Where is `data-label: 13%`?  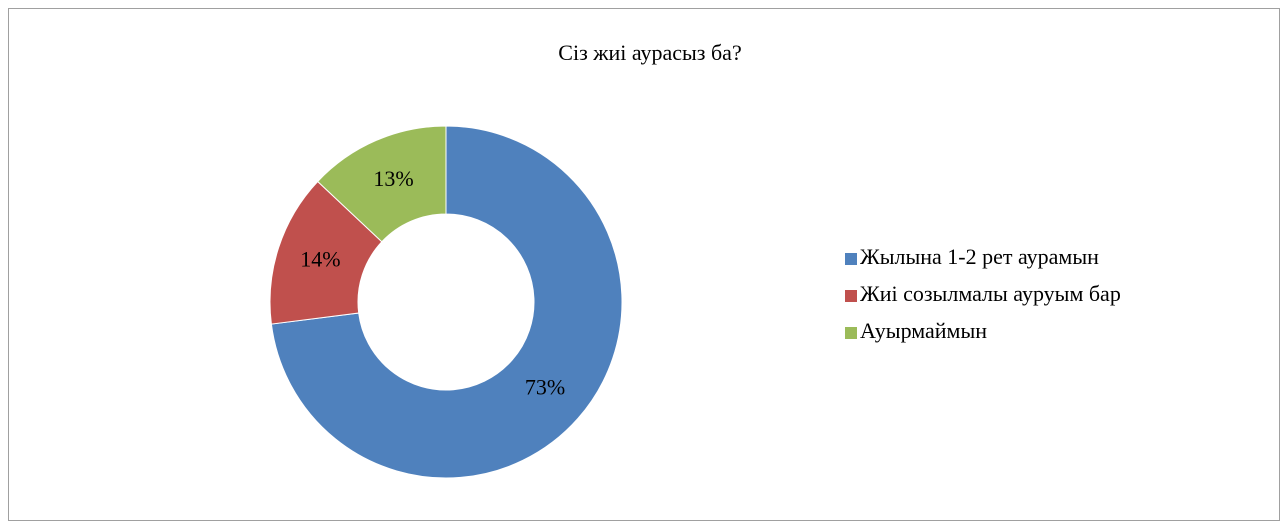 data-label: 13% is located at coordinates (393, 178).